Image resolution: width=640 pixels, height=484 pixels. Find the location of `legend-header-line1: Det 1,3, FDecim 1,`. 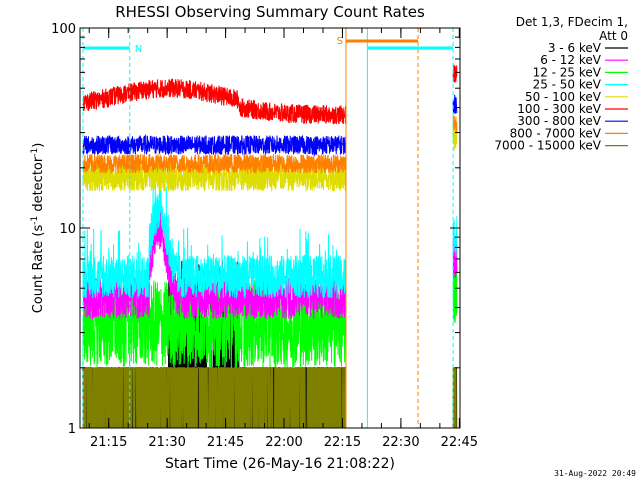

legend-header-line1: Det 1,3, FDecim 1, is located at coordinates (572, 22).